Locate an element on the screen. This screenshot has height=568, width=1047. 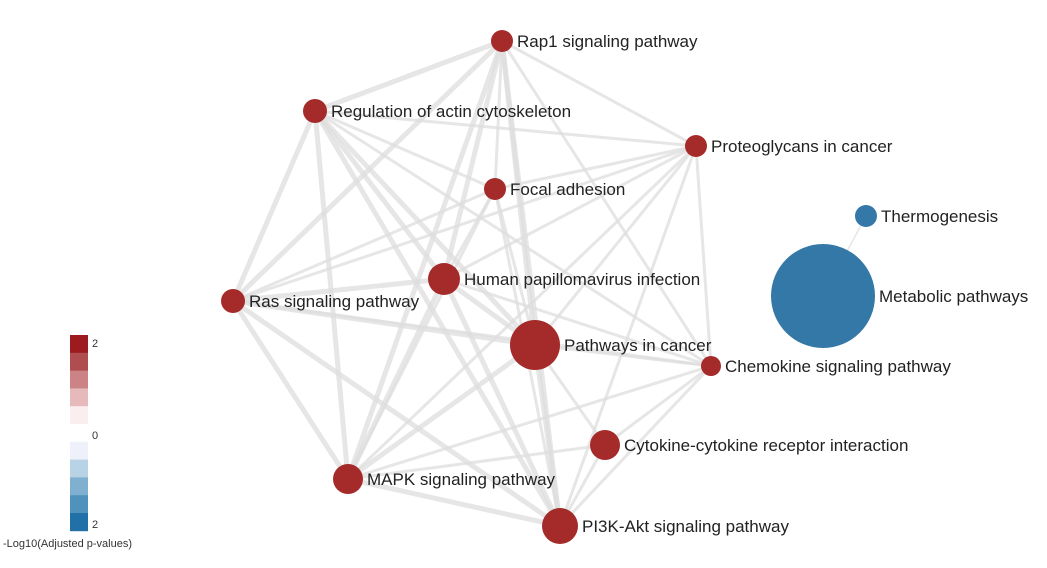
edge-focal-ras is located at coordinates (364, 245).